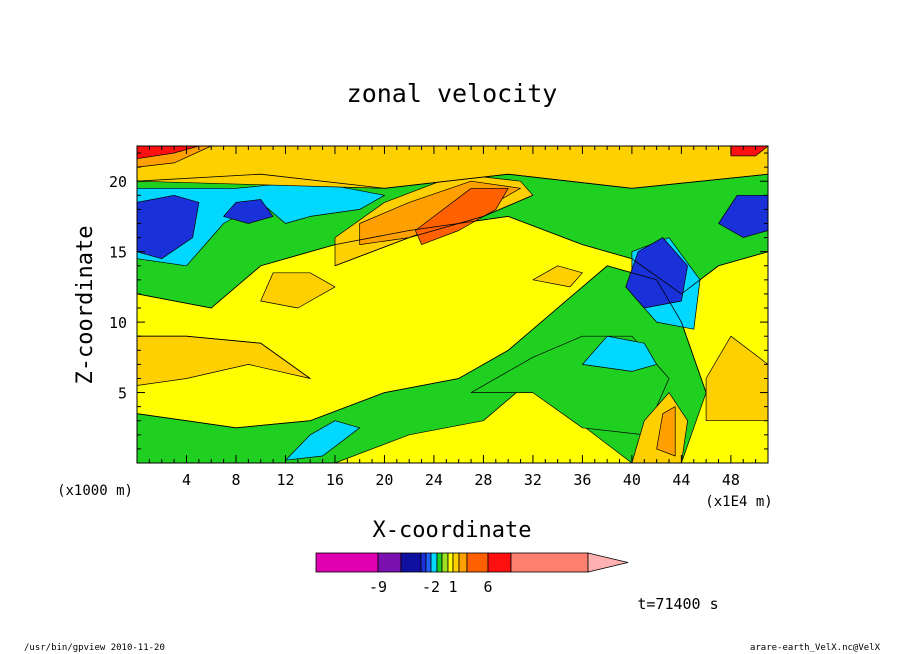 Image resolution: width=904 pixels, height=654 pixels. Describe the element at coordinates (632, 480) in the screenshot. I see `x-tick-label-40: 40` at that location.